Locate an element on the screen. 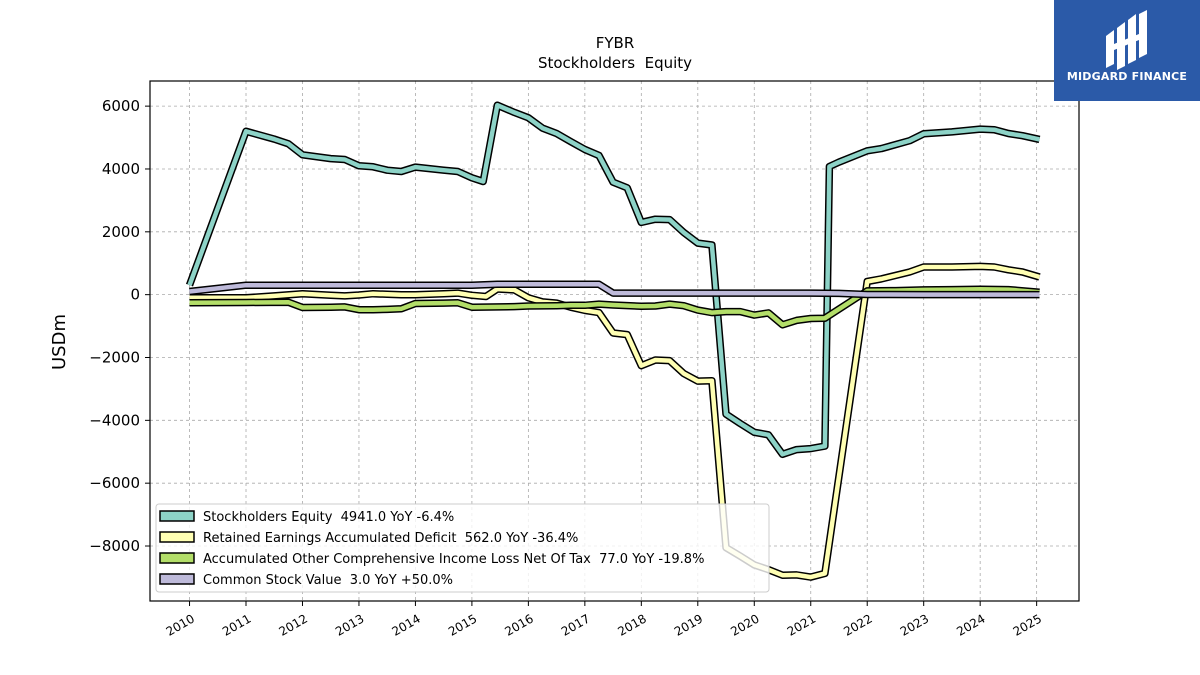 Image resolution: width=1200 pixels, height=675 pixels. x-tick-label: 2022 is located at coordinates (857, 624).